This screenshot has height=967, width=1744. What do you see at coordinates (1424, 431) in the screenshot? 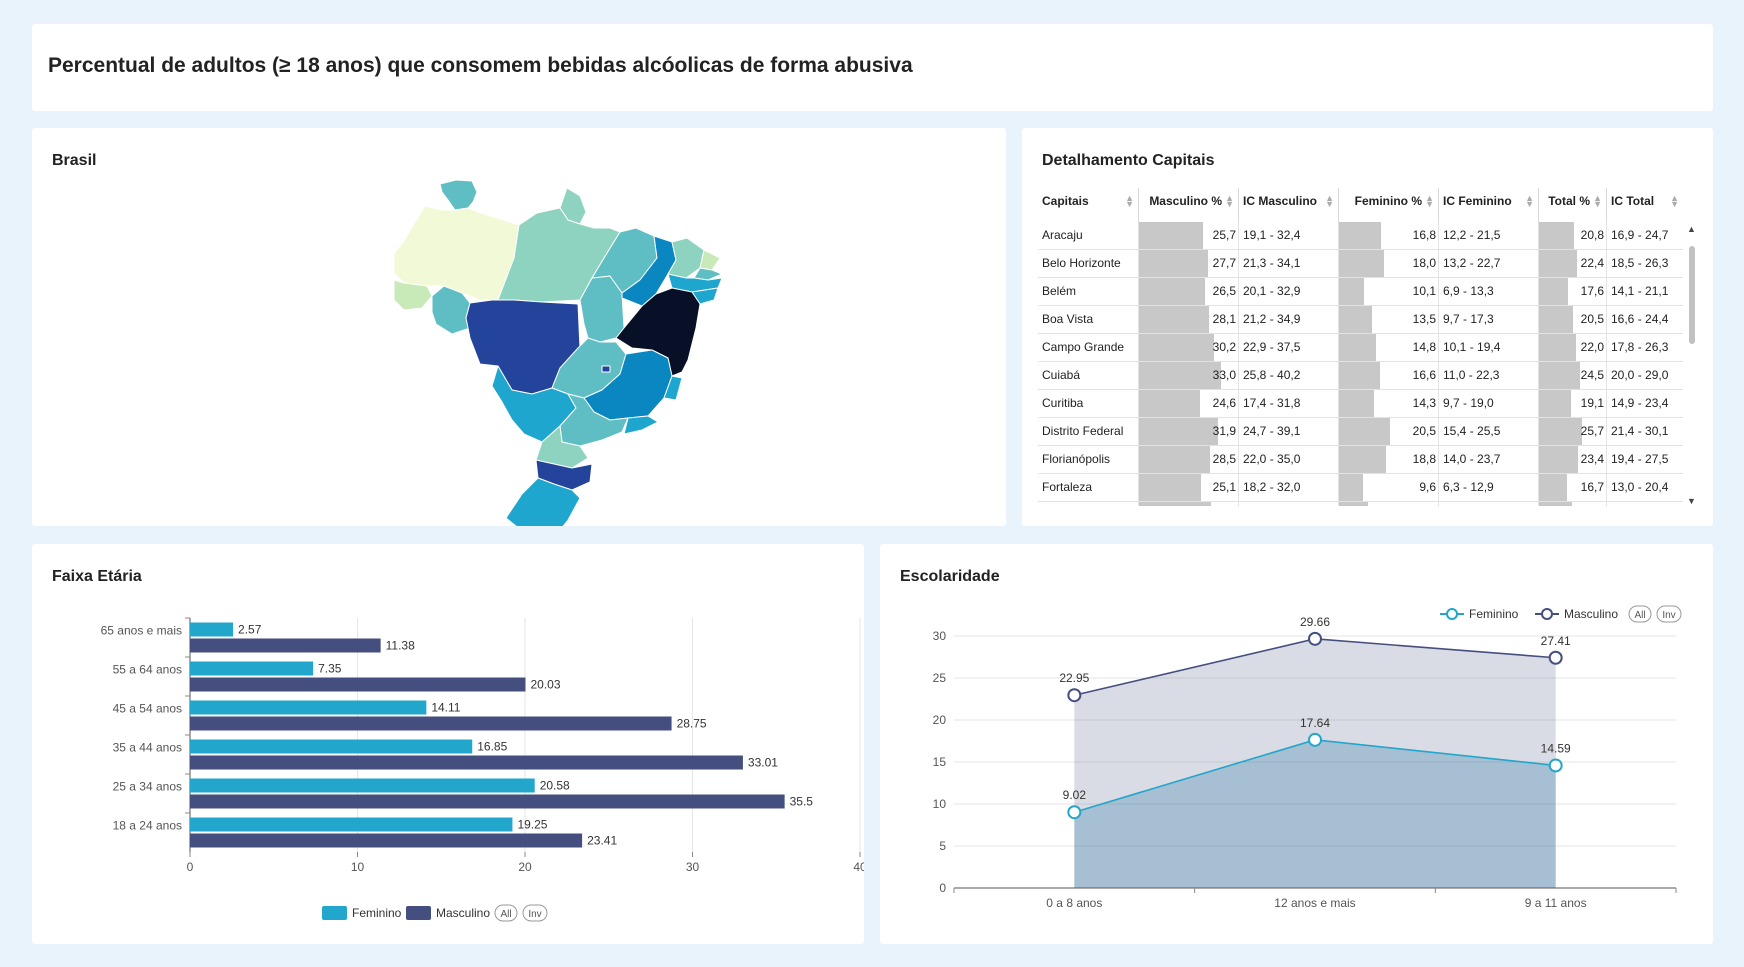
I see `cell-value: 20,5` at bounding box center [1424, 431].